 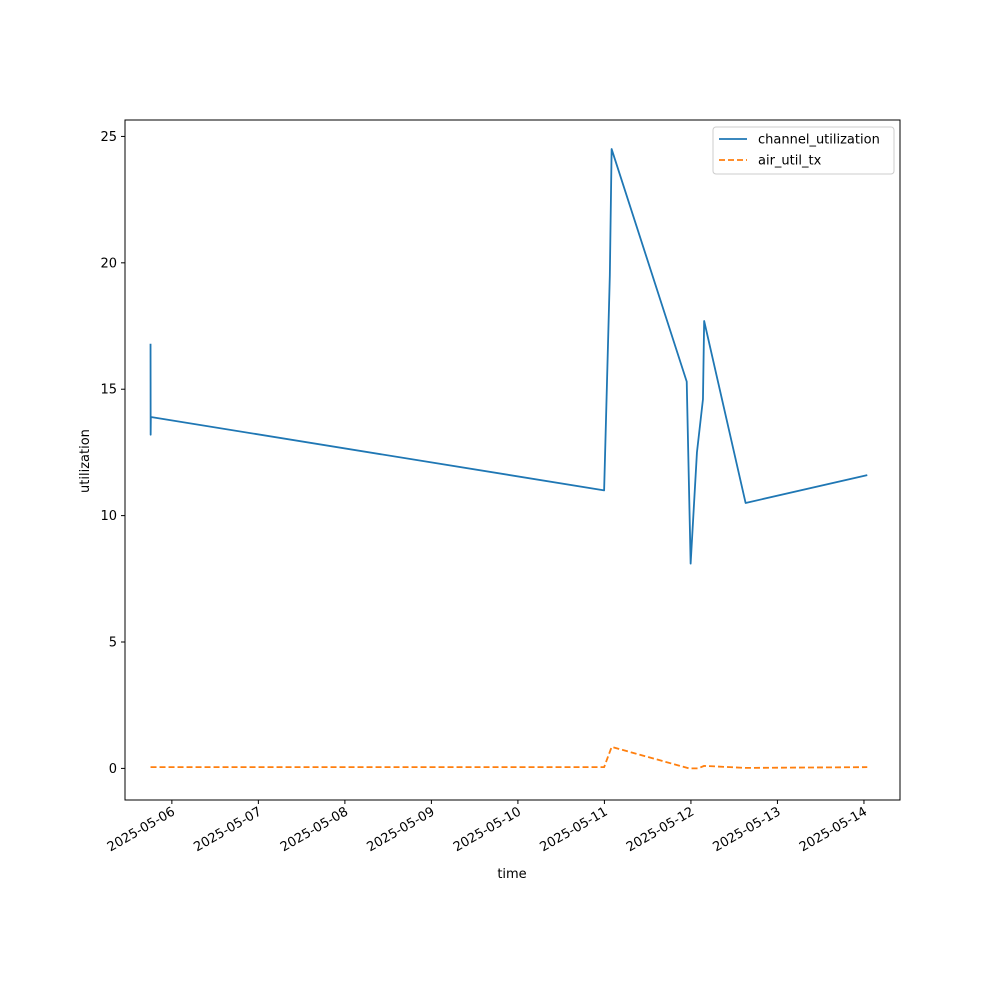 I want to click on legend-label: air_util_tx, so click(x=790, y=161).